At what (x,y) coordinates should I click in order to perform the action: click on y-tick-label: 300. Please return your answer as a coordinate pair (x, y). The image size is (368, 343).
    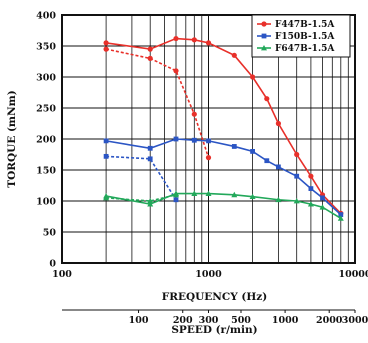
    Looking at the image, I should click on (46, 78).